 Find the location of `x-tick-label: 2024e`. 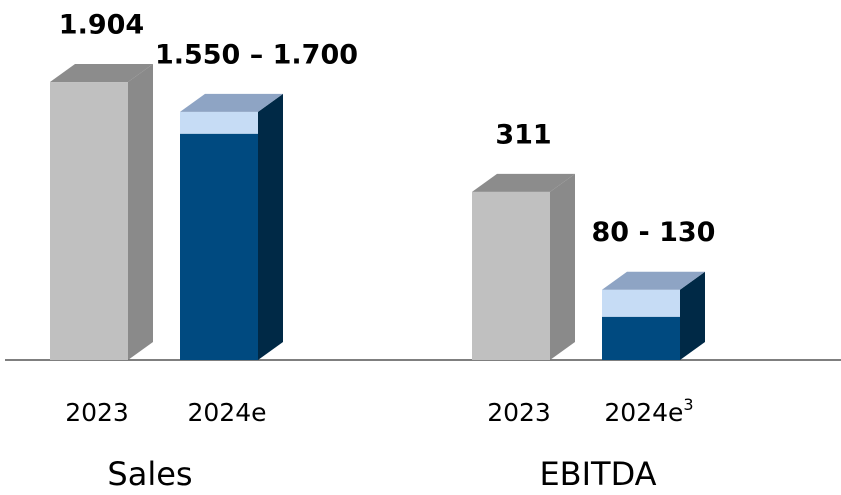

x-tick-label: 2024e is located at coordinates (226, 412).